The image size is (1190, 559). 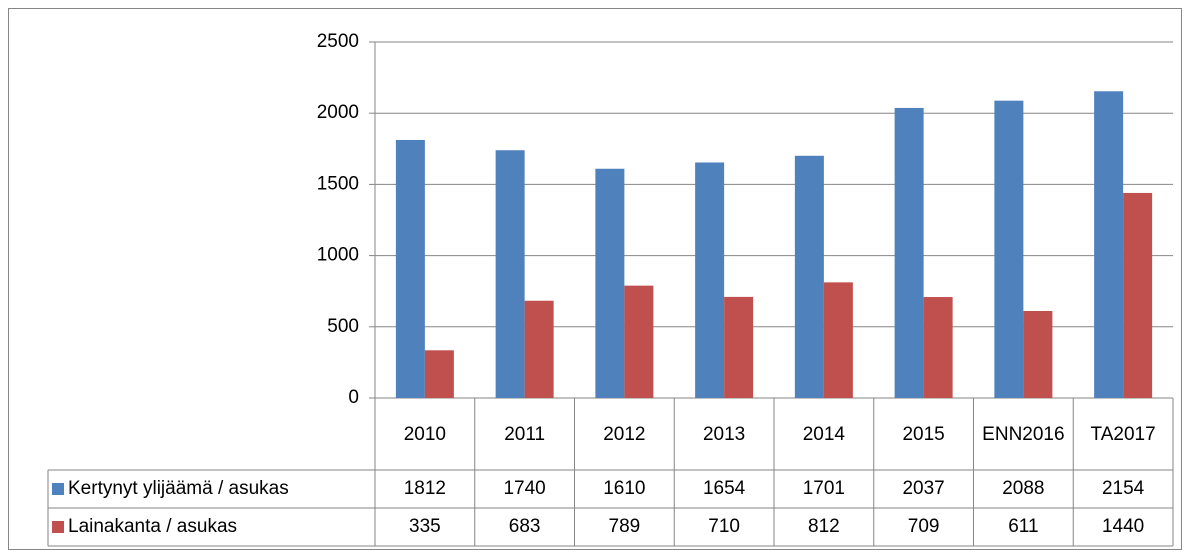 I want to click on y-tick-label: 1000, so click(x=338, y=255).